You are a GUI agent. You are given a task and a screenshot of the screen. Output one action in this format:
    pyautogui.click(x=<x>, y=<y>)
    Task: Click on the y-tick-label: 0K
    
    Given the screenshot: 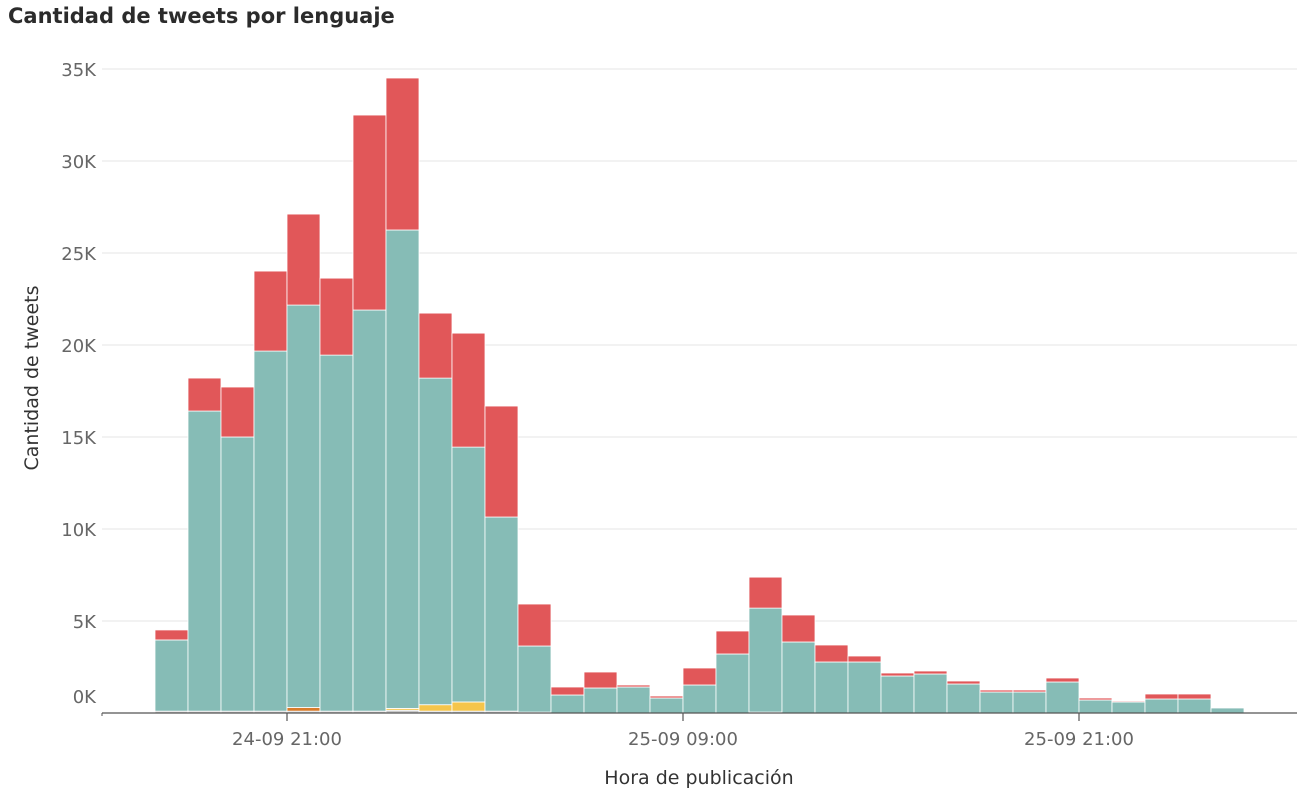 What is the action you would take?
    pyautogui.click(x=85, y=697)
    